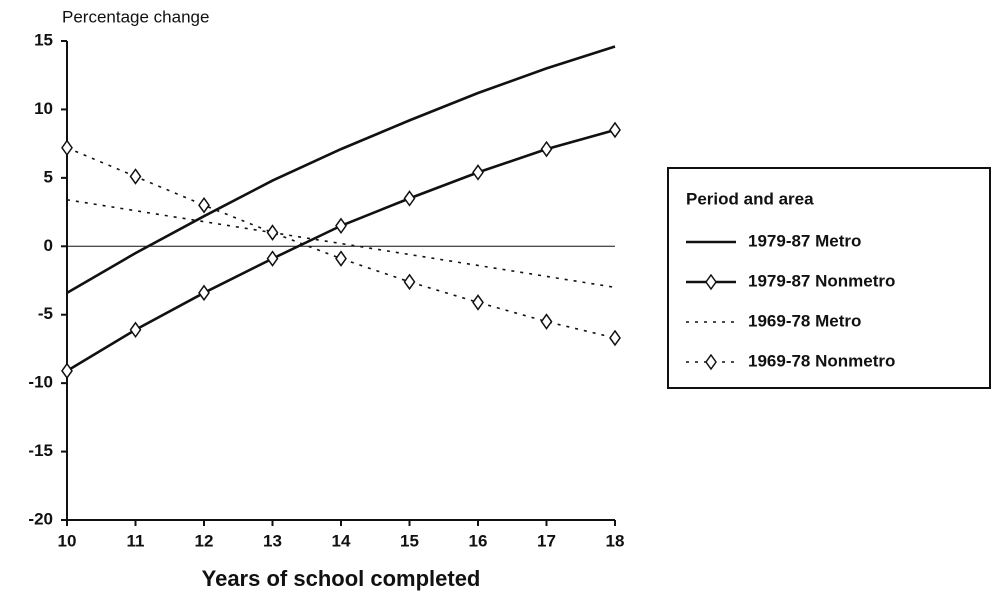  Describe the element at coordinates (135, 16) in the screenshot. I see `y-axis-label: Percentage change` at that location.